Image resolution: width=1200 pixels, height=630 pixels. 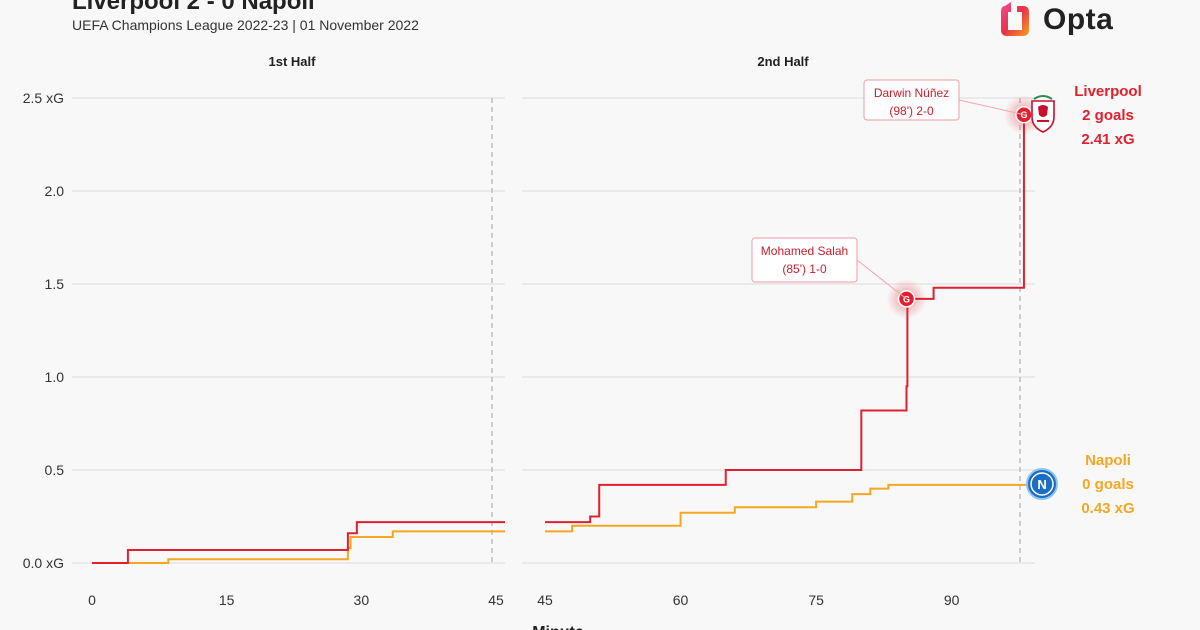 What do you see at coordinates (298, 547) in the screenshot?
I see `series-line-napoli-half1` at bounding box center [298, 547].